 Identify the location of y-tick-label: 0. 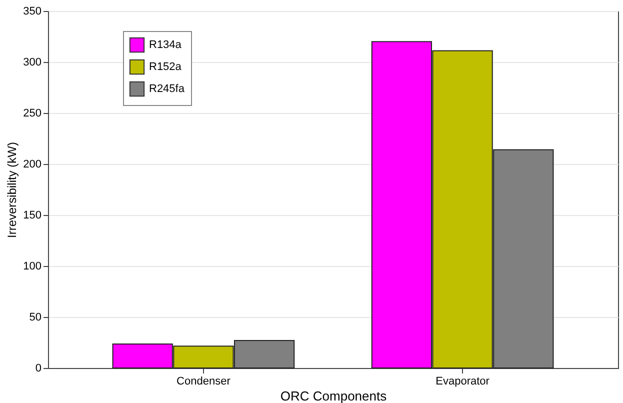
(38, 368).